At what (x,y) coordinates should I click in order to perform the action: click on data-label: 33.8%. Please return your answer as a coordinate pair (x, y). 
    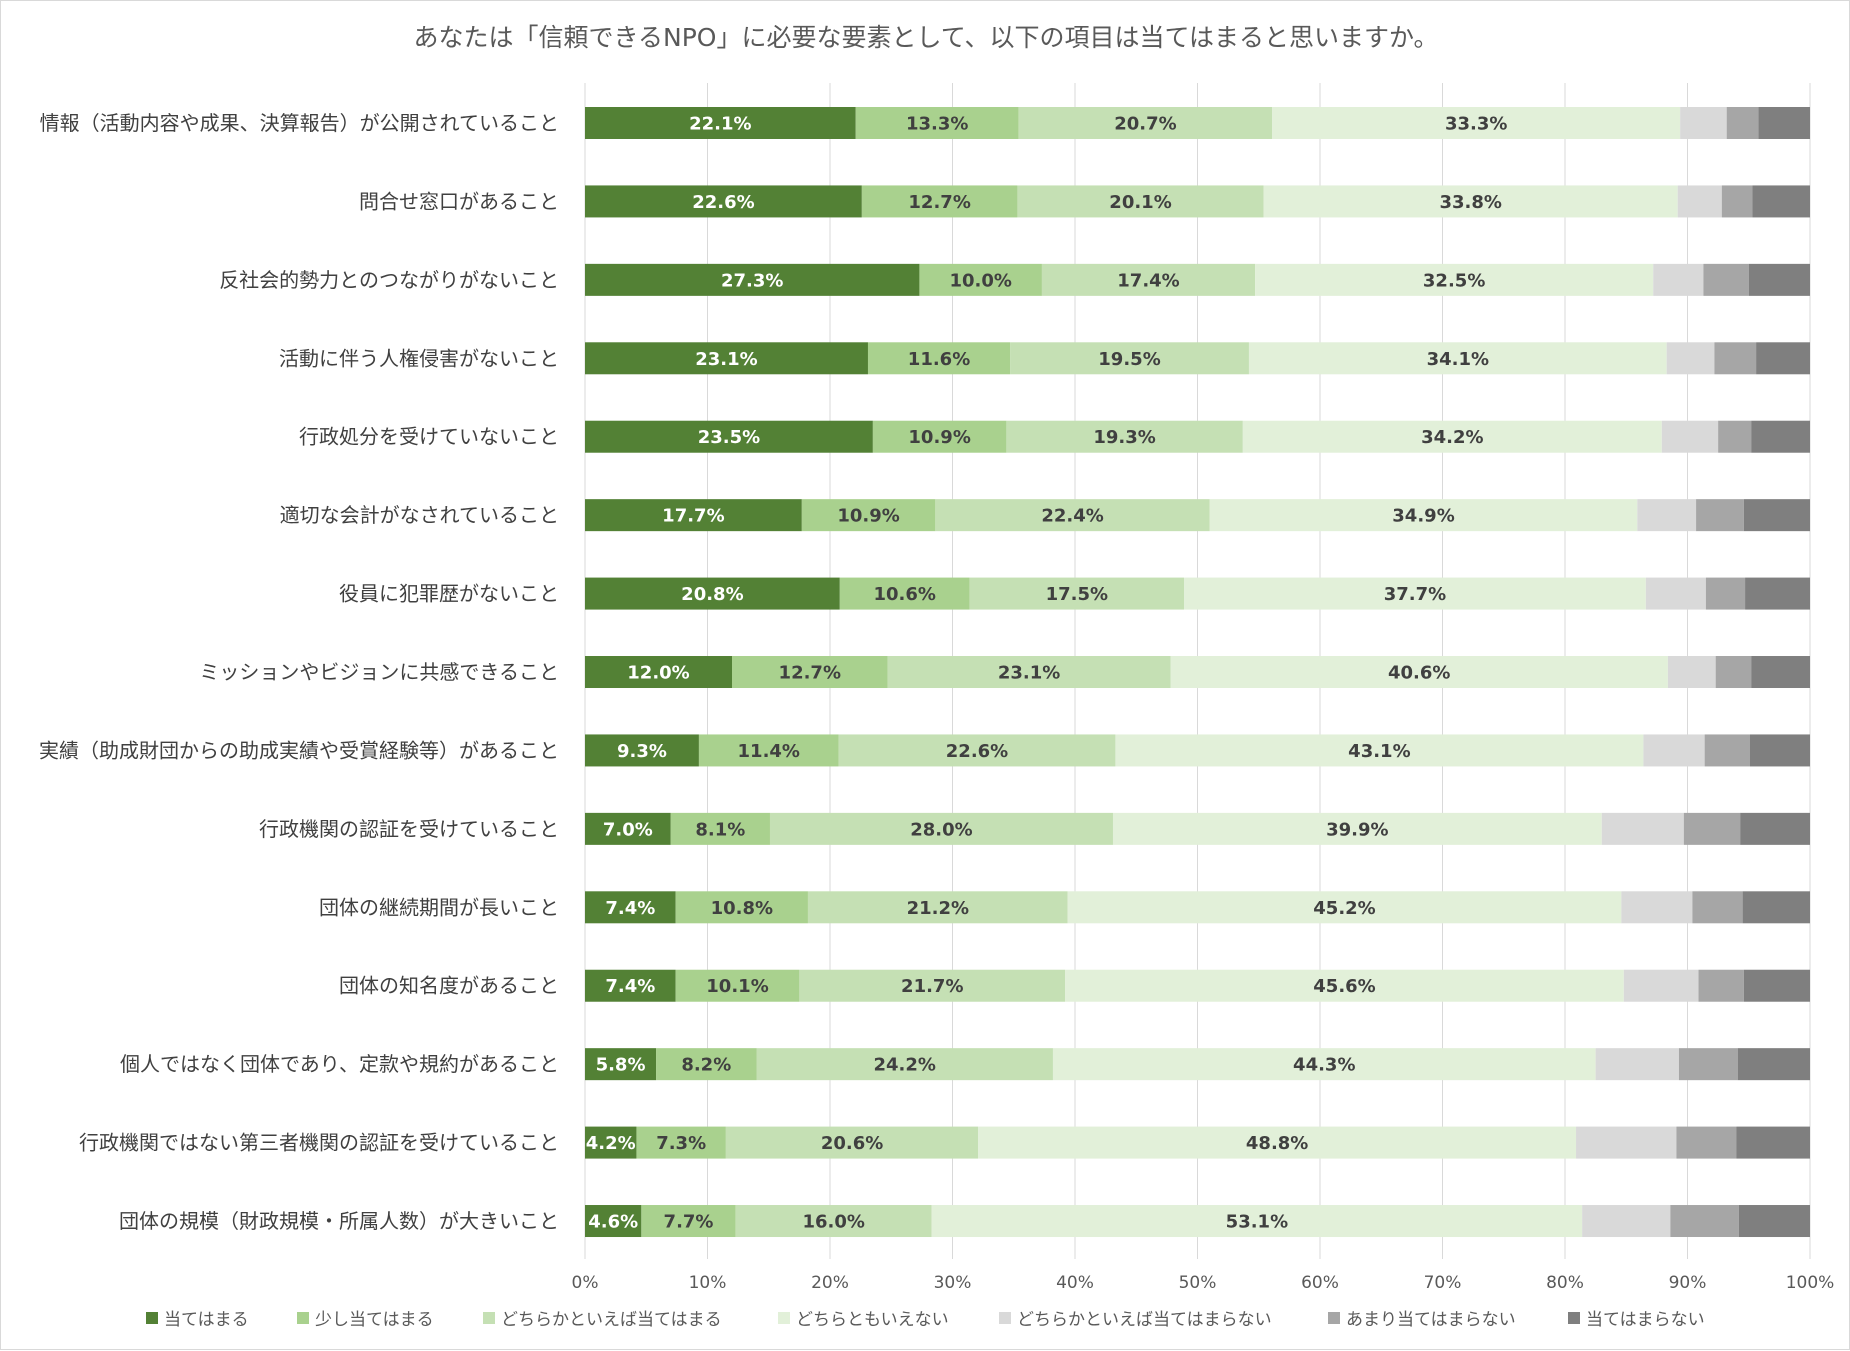
    Looking at the image, I should click on (1470, 202).